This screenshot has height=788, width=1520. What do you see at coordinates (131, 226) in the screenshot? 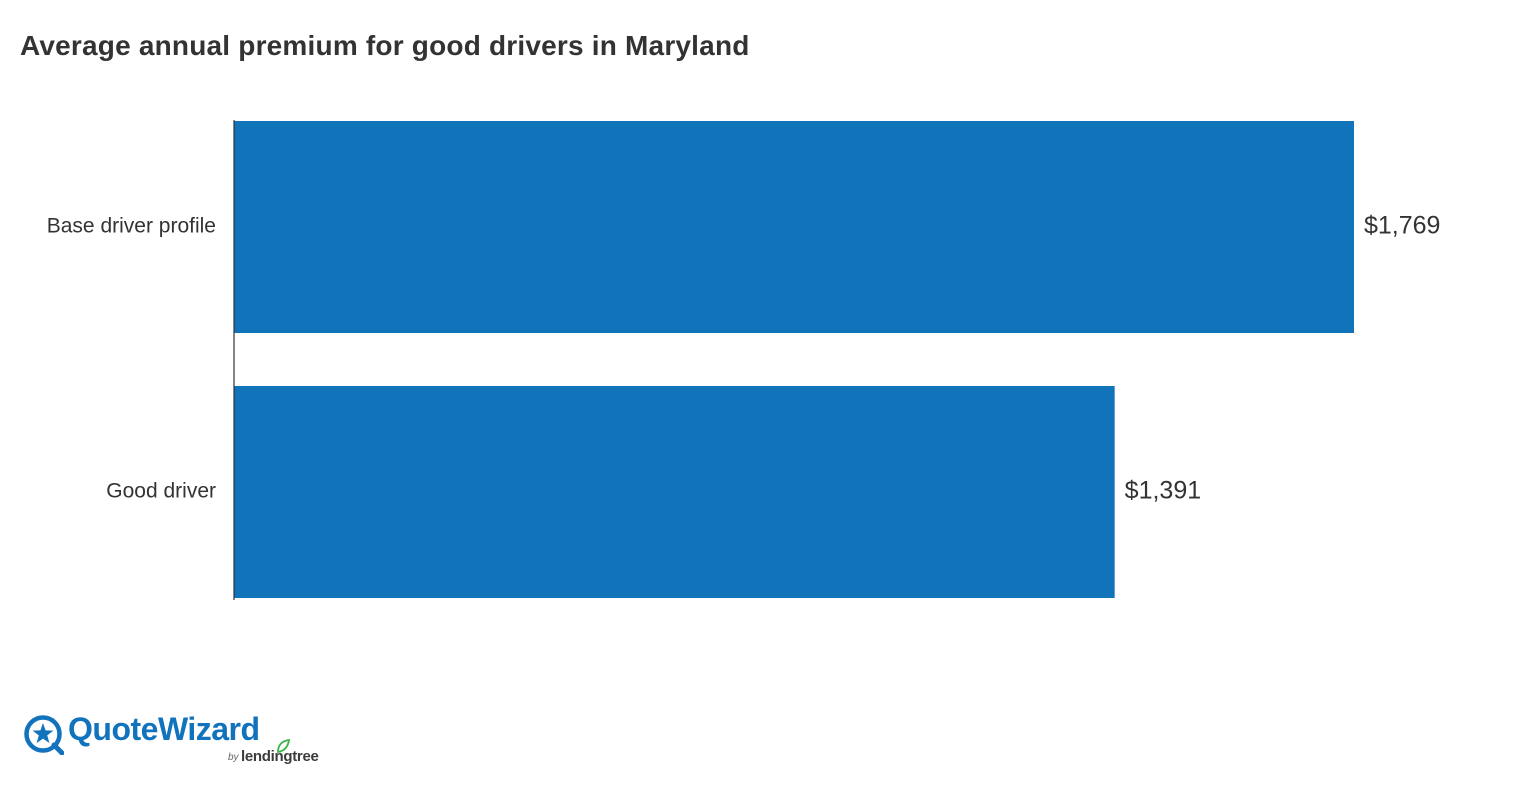
I see `category-label-0: Base driver profile` at bounding box center [131, 226].